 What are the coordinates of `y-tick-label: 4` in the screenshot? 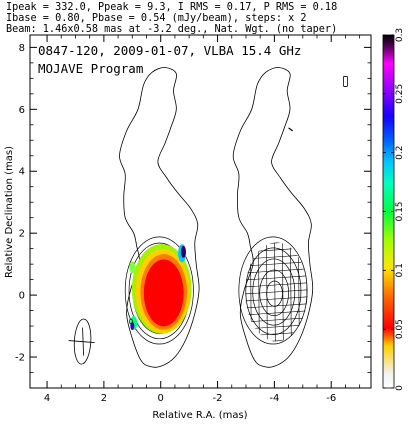 It's located at (22, 172).